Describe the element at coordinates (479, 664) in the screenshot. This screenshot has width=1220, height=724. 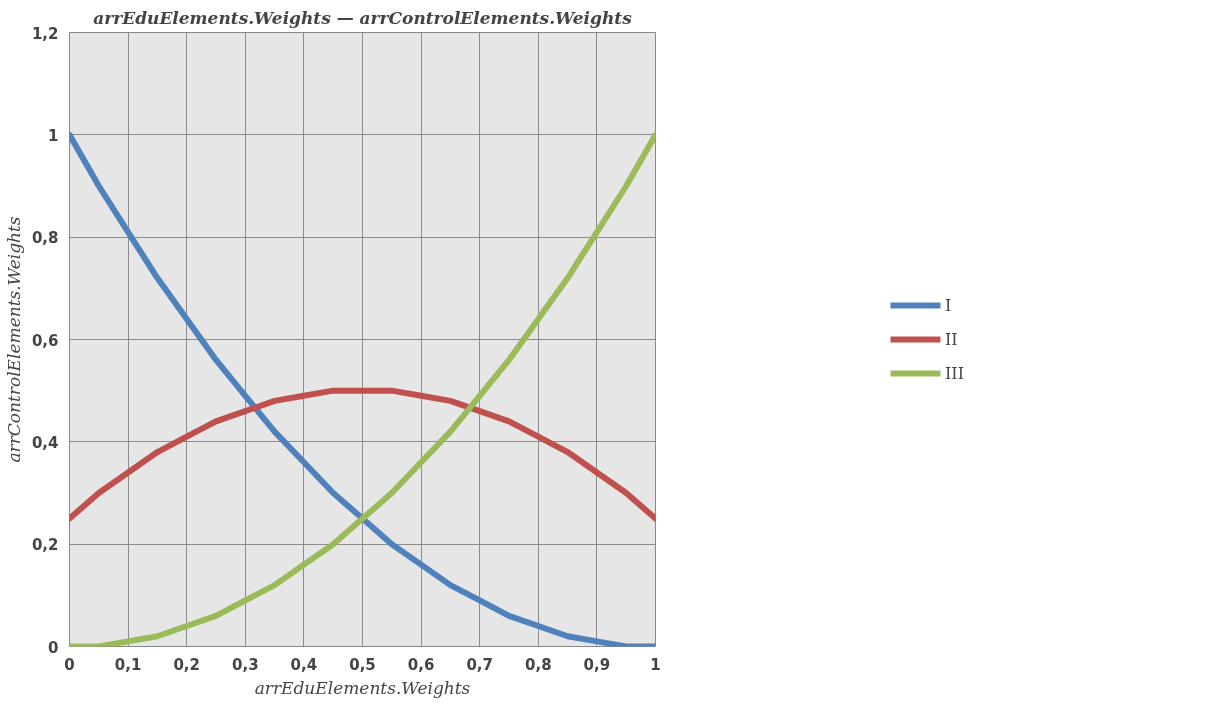
I see `x-tick-label: 0,7` at that location.